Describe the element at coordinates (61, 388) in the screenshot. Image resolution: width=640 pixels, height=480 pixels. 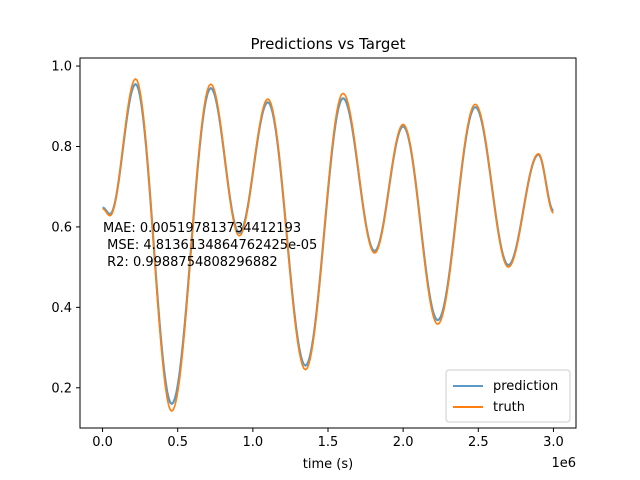
I see `y-tick-label: 0.2` at that location.